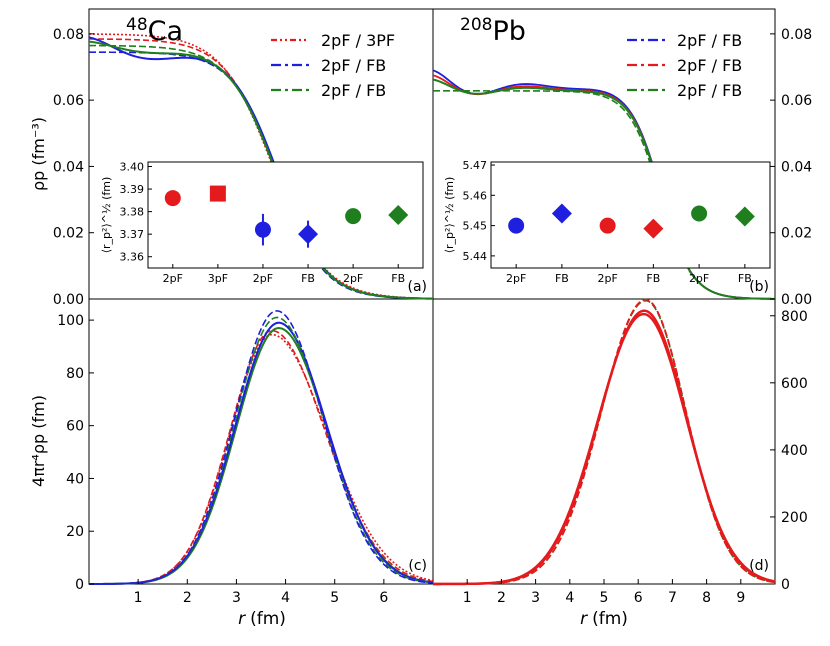  I want to click on x-tick-label-d: 6, so click(638, 598).